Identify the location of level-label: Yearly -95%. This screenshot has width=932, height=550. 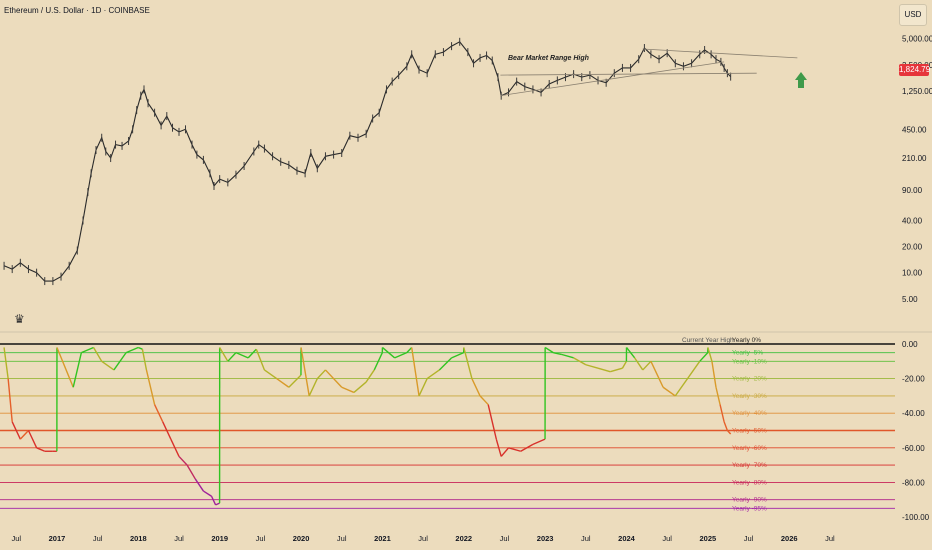
(749, 508).